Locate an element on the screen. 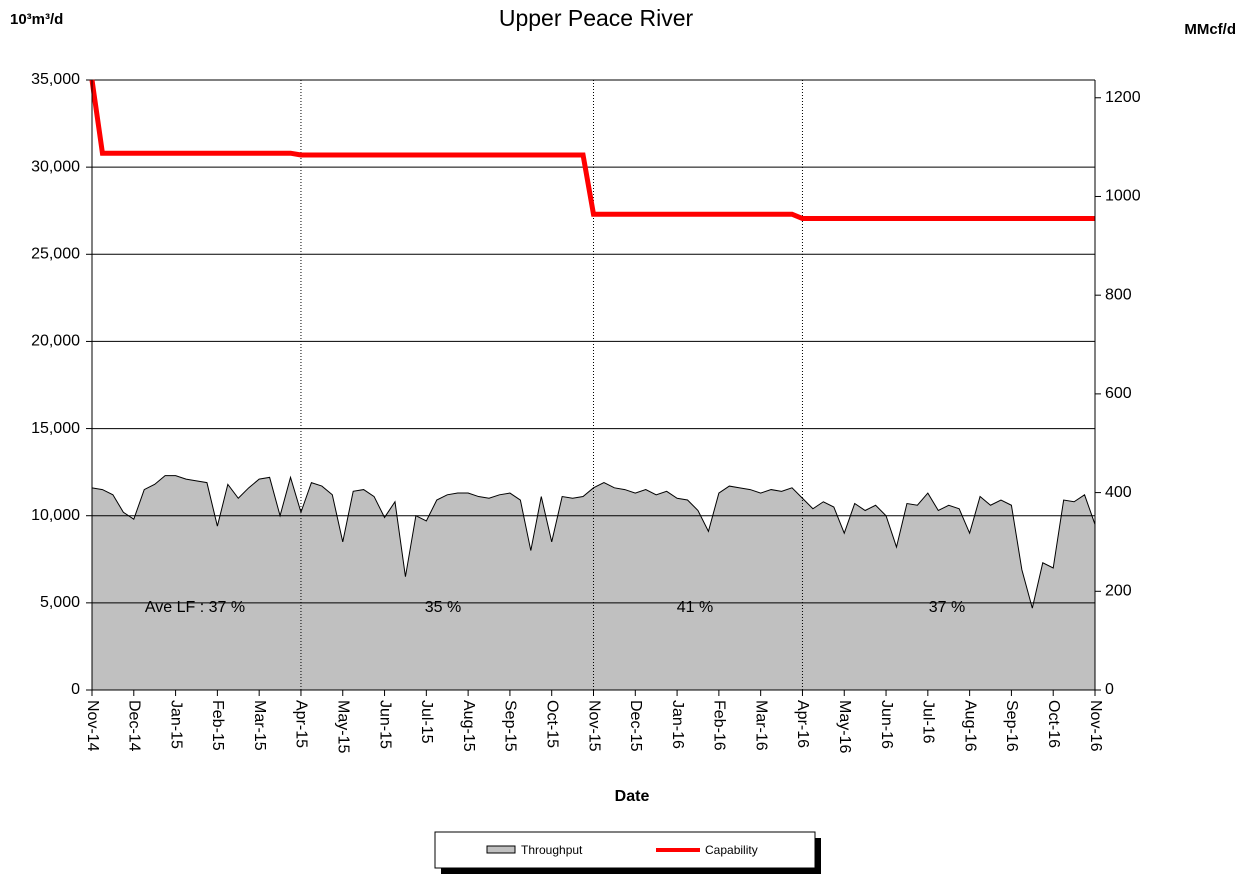 Image resolution: width=1250 pixels, height=875 pixels. y2-tick-label: 1000 is located at coordinates (1123, 196).